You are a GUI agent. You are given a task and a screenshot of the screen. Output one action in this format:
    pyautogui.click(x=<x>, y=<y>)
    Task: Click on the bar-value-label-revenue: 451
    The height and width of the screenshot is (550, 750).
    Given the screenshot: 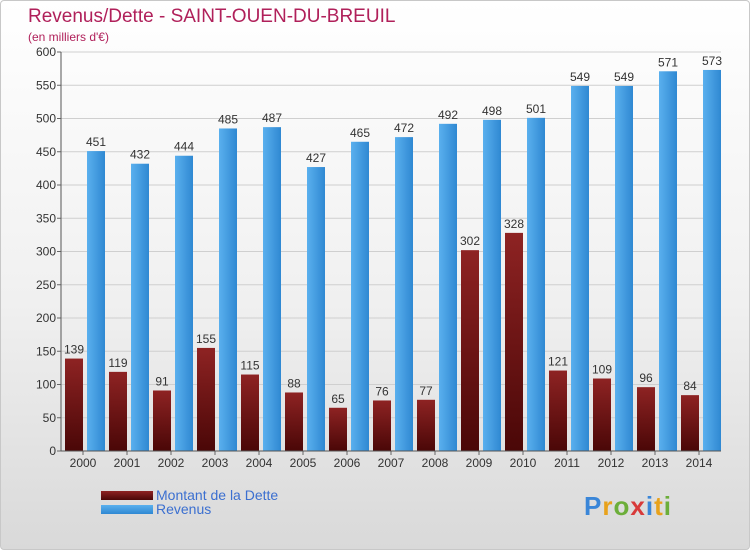 What is the action you would take?
    pyautogui.click(x=96, y=142)
    